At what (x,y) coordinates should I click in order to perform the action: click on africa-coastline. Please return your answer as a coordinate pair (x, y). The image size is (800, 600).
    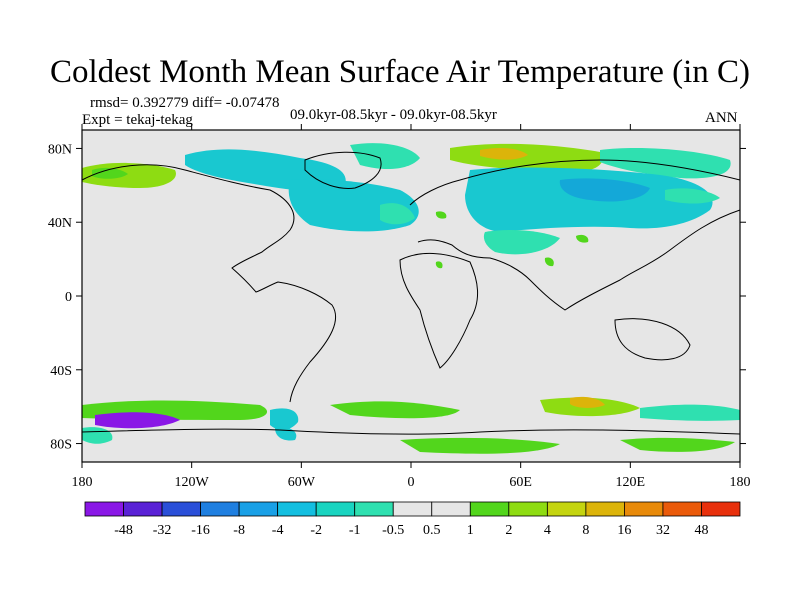
    Looking at the image, I should click on (438, 310).